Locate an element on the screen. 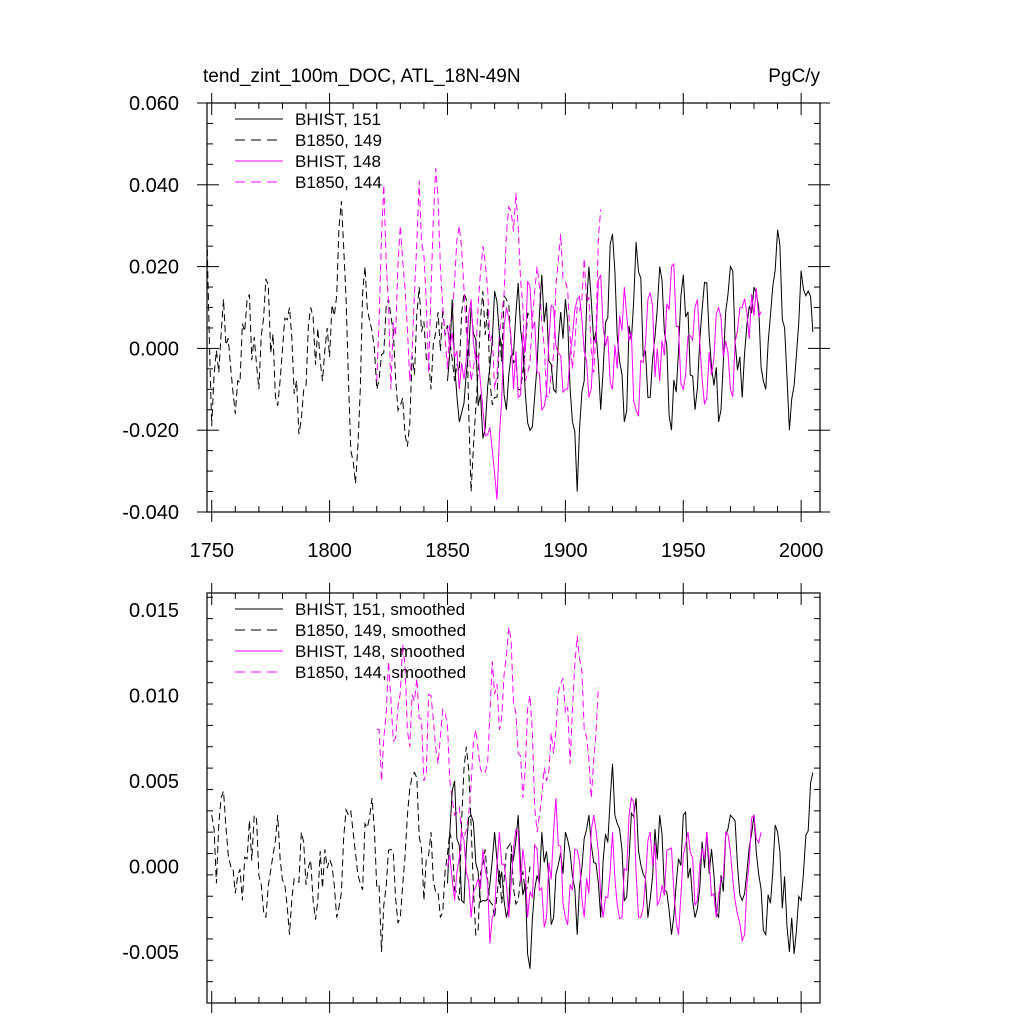 The width and height of the screenshot is (1024, 1024). bottom-series-line-bhist-151-smoothed is located at coordinates (630, 866).